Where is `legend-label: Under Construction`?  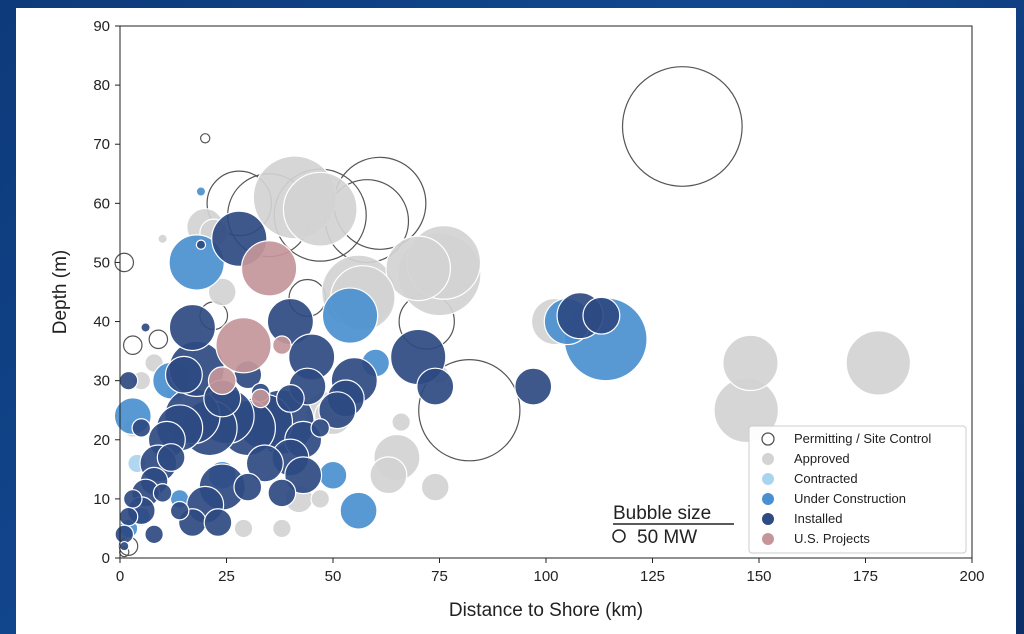
legend-label: Under Construction is located at coordinates (850, 498).